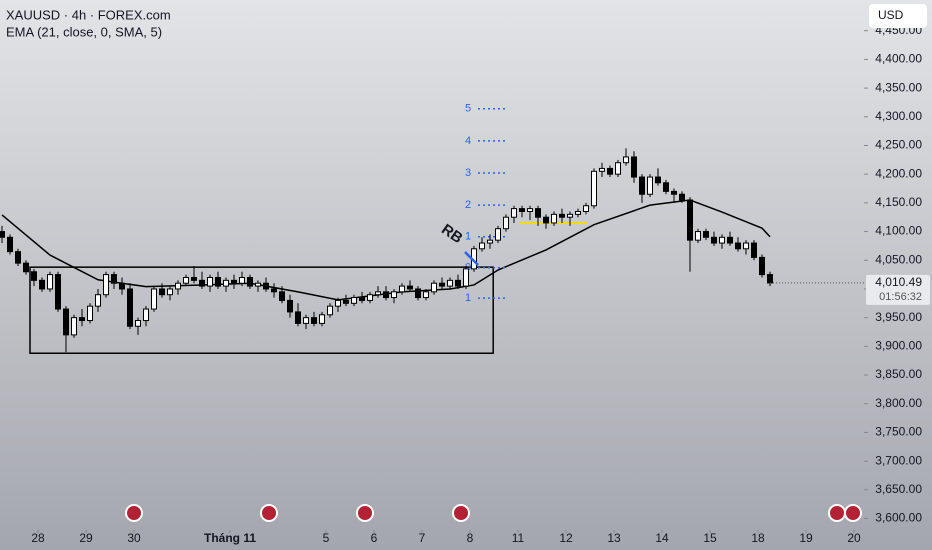 This screenshot has height=550, width=932. Describe the element at coordinates (898, 259) in the screenshot. I see `y-tick-label: 4,050.00` at that location.